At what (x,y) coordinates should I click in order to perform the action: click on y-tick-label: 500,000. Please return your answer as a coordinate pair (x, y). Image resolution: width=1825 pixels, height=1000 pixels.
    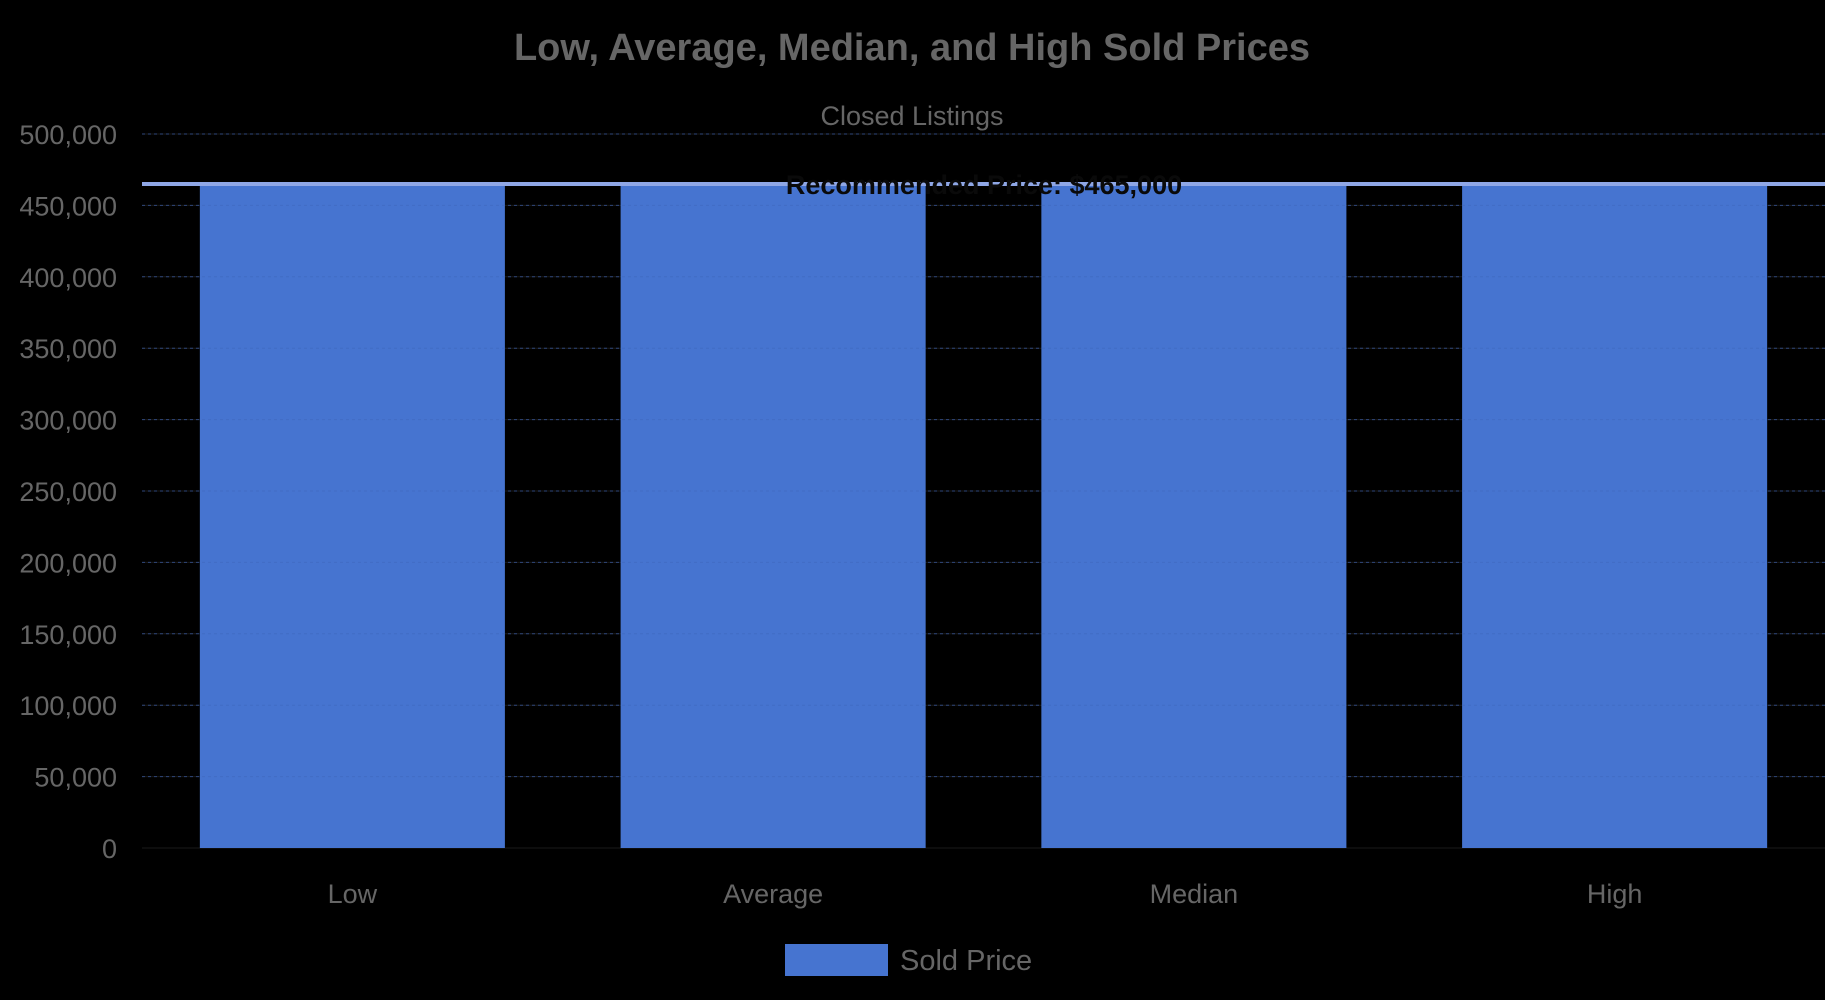
    Looking at the image, I should click on (68, 135).